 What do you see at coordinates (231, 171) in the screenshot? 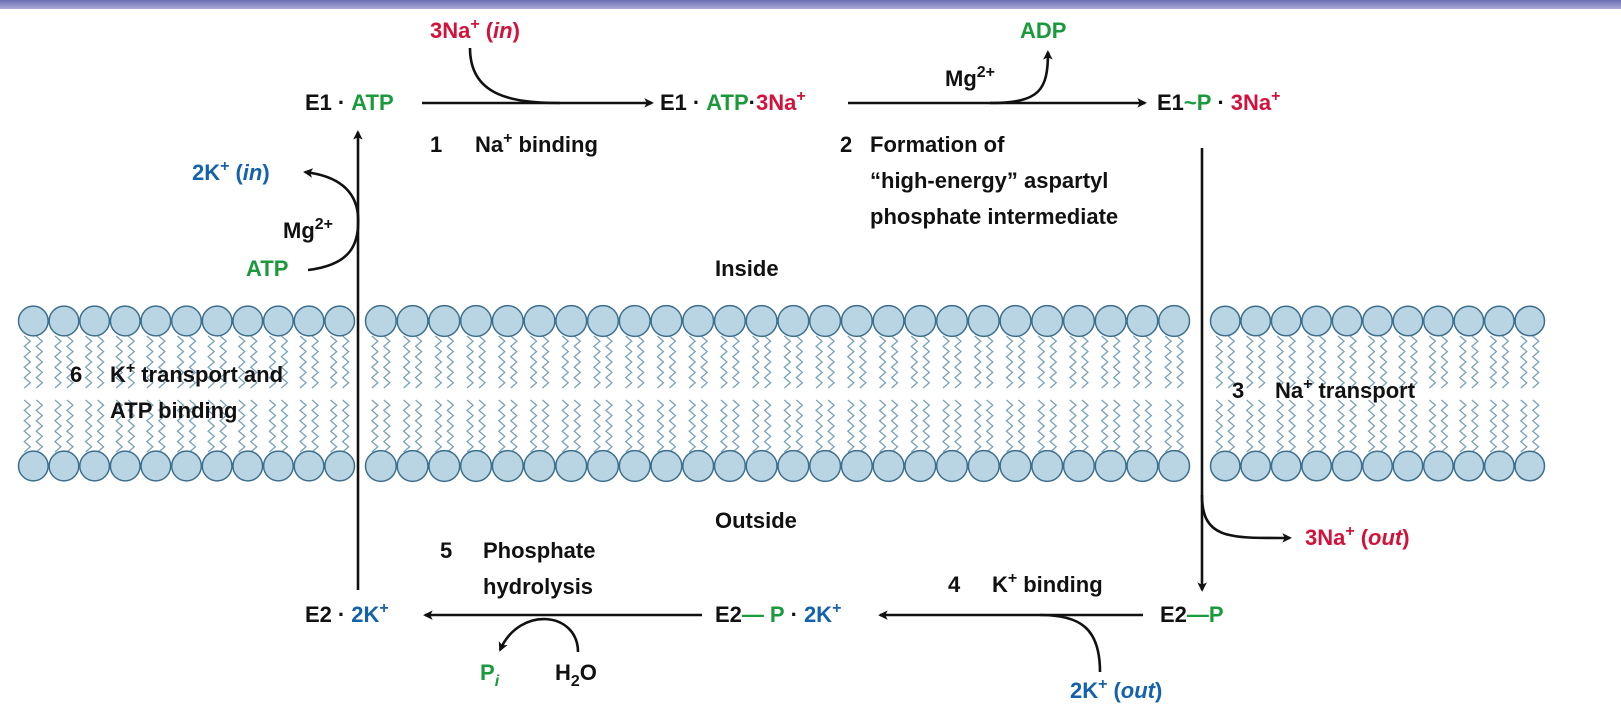
I see `label: 2K+ (in)` at bounding box center [231, 171].